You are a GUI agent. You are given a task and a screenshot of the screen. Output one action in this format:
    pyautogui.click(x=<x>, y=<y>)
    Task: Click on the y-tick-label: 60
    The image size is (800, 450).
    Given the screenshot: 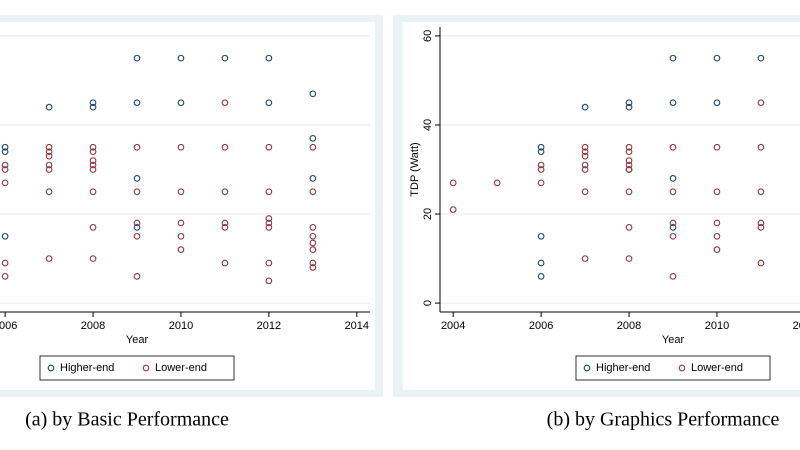 What is the action you would take?
    pyautogui.click(x=428, y=36)
    